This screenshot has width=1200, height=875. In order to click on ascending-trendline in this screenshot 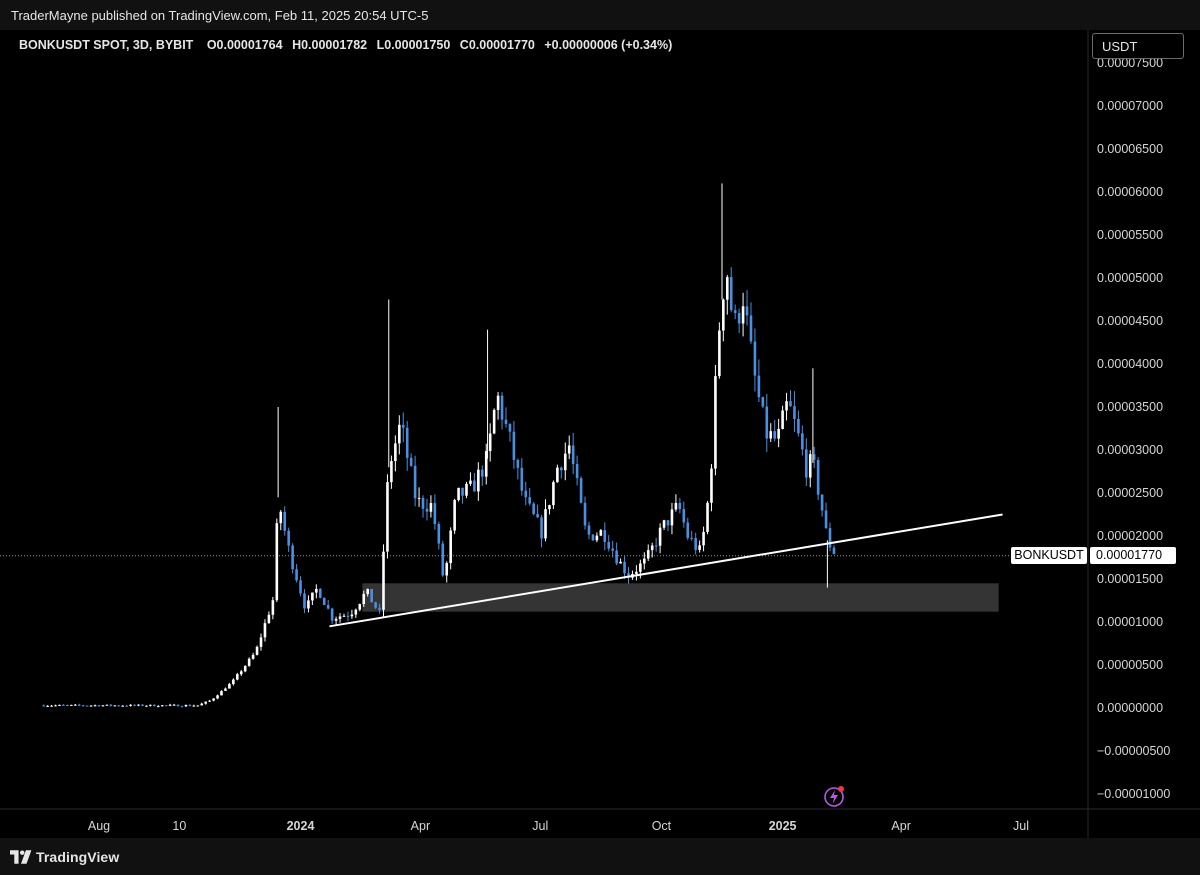, I will do `click(666, 570)`.